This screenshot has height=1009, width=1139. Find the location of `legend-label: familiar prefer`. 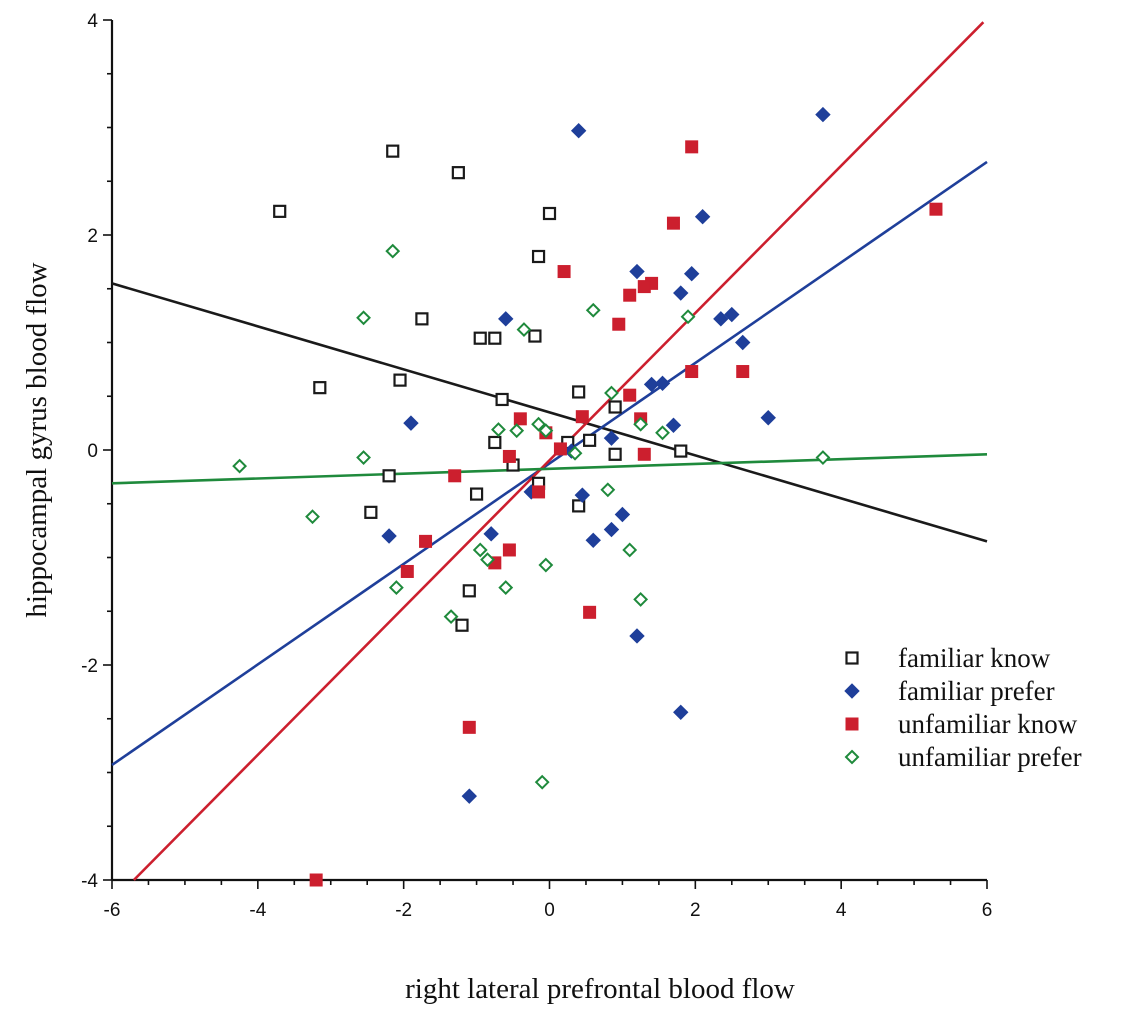

legend-label: familiar prefer is located at coordinates (976, 691).